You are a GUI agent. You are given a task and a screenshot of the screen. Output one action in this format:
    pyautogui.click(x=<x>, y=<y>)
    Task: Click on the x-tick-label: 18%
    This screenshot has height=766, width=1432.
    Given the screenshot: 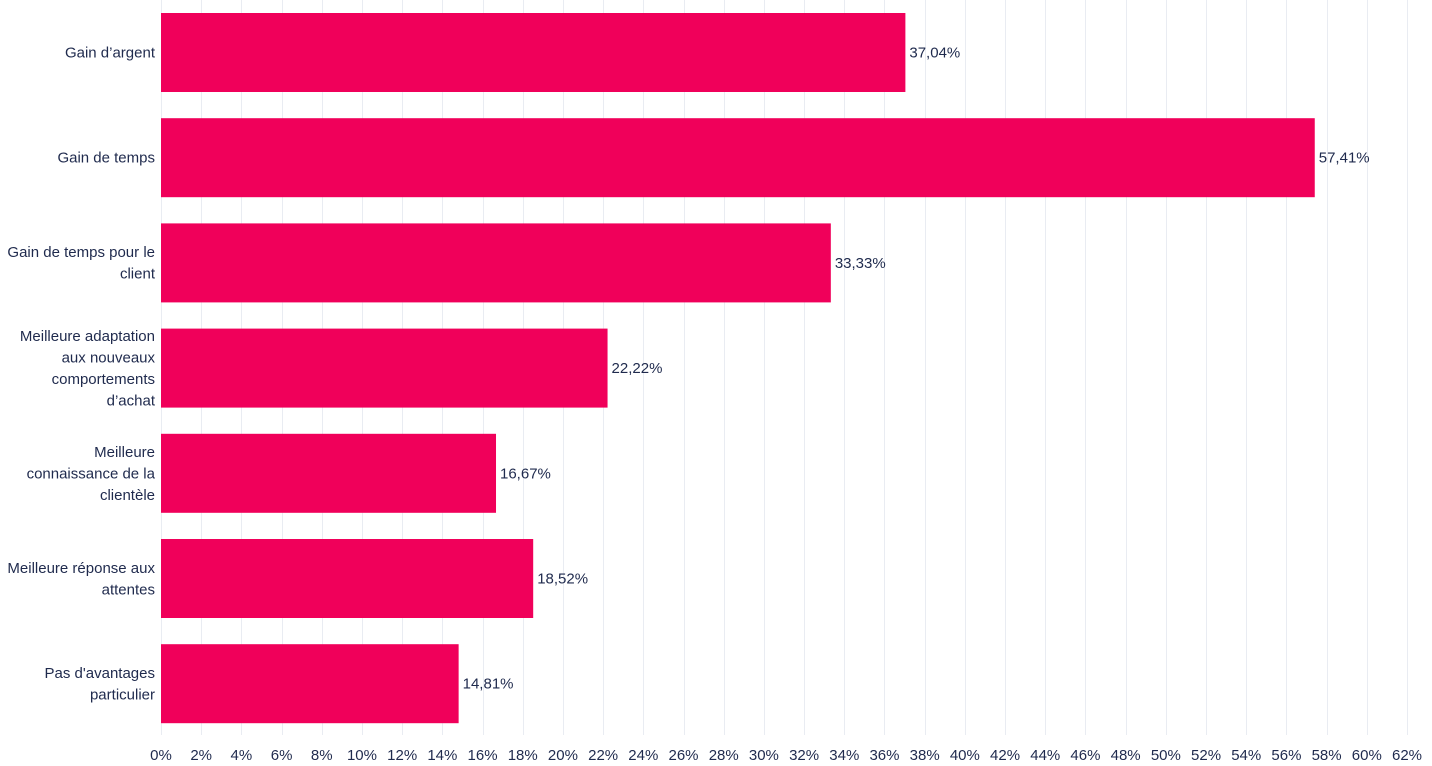 What is the action you would take?
    pyautogui.click(x=523, y=755)
    